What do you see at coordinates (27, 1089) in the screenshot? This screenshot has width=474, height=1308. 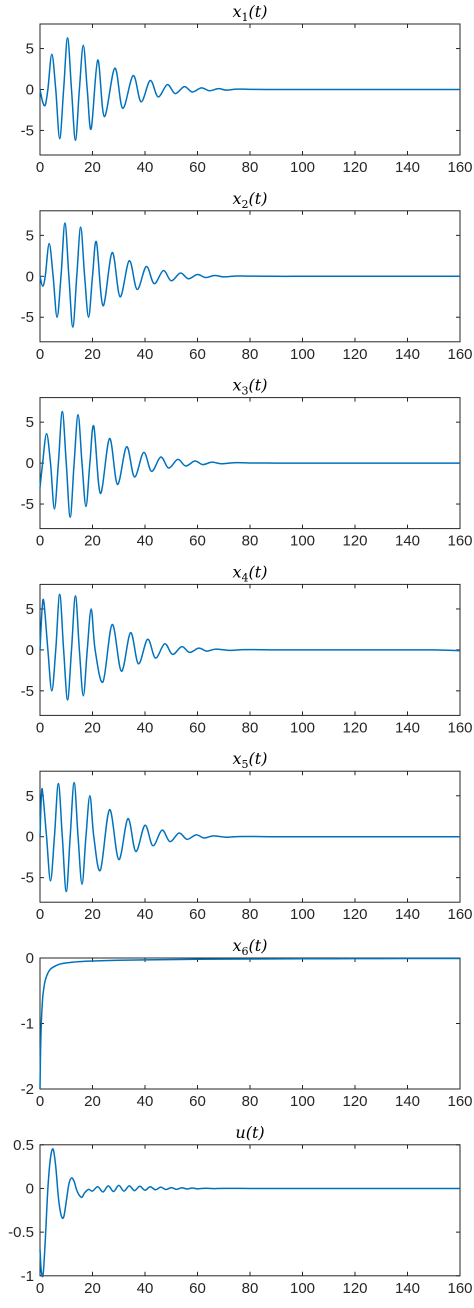 I see `y-tick-label: -2` at bounding box center [27, 1089].